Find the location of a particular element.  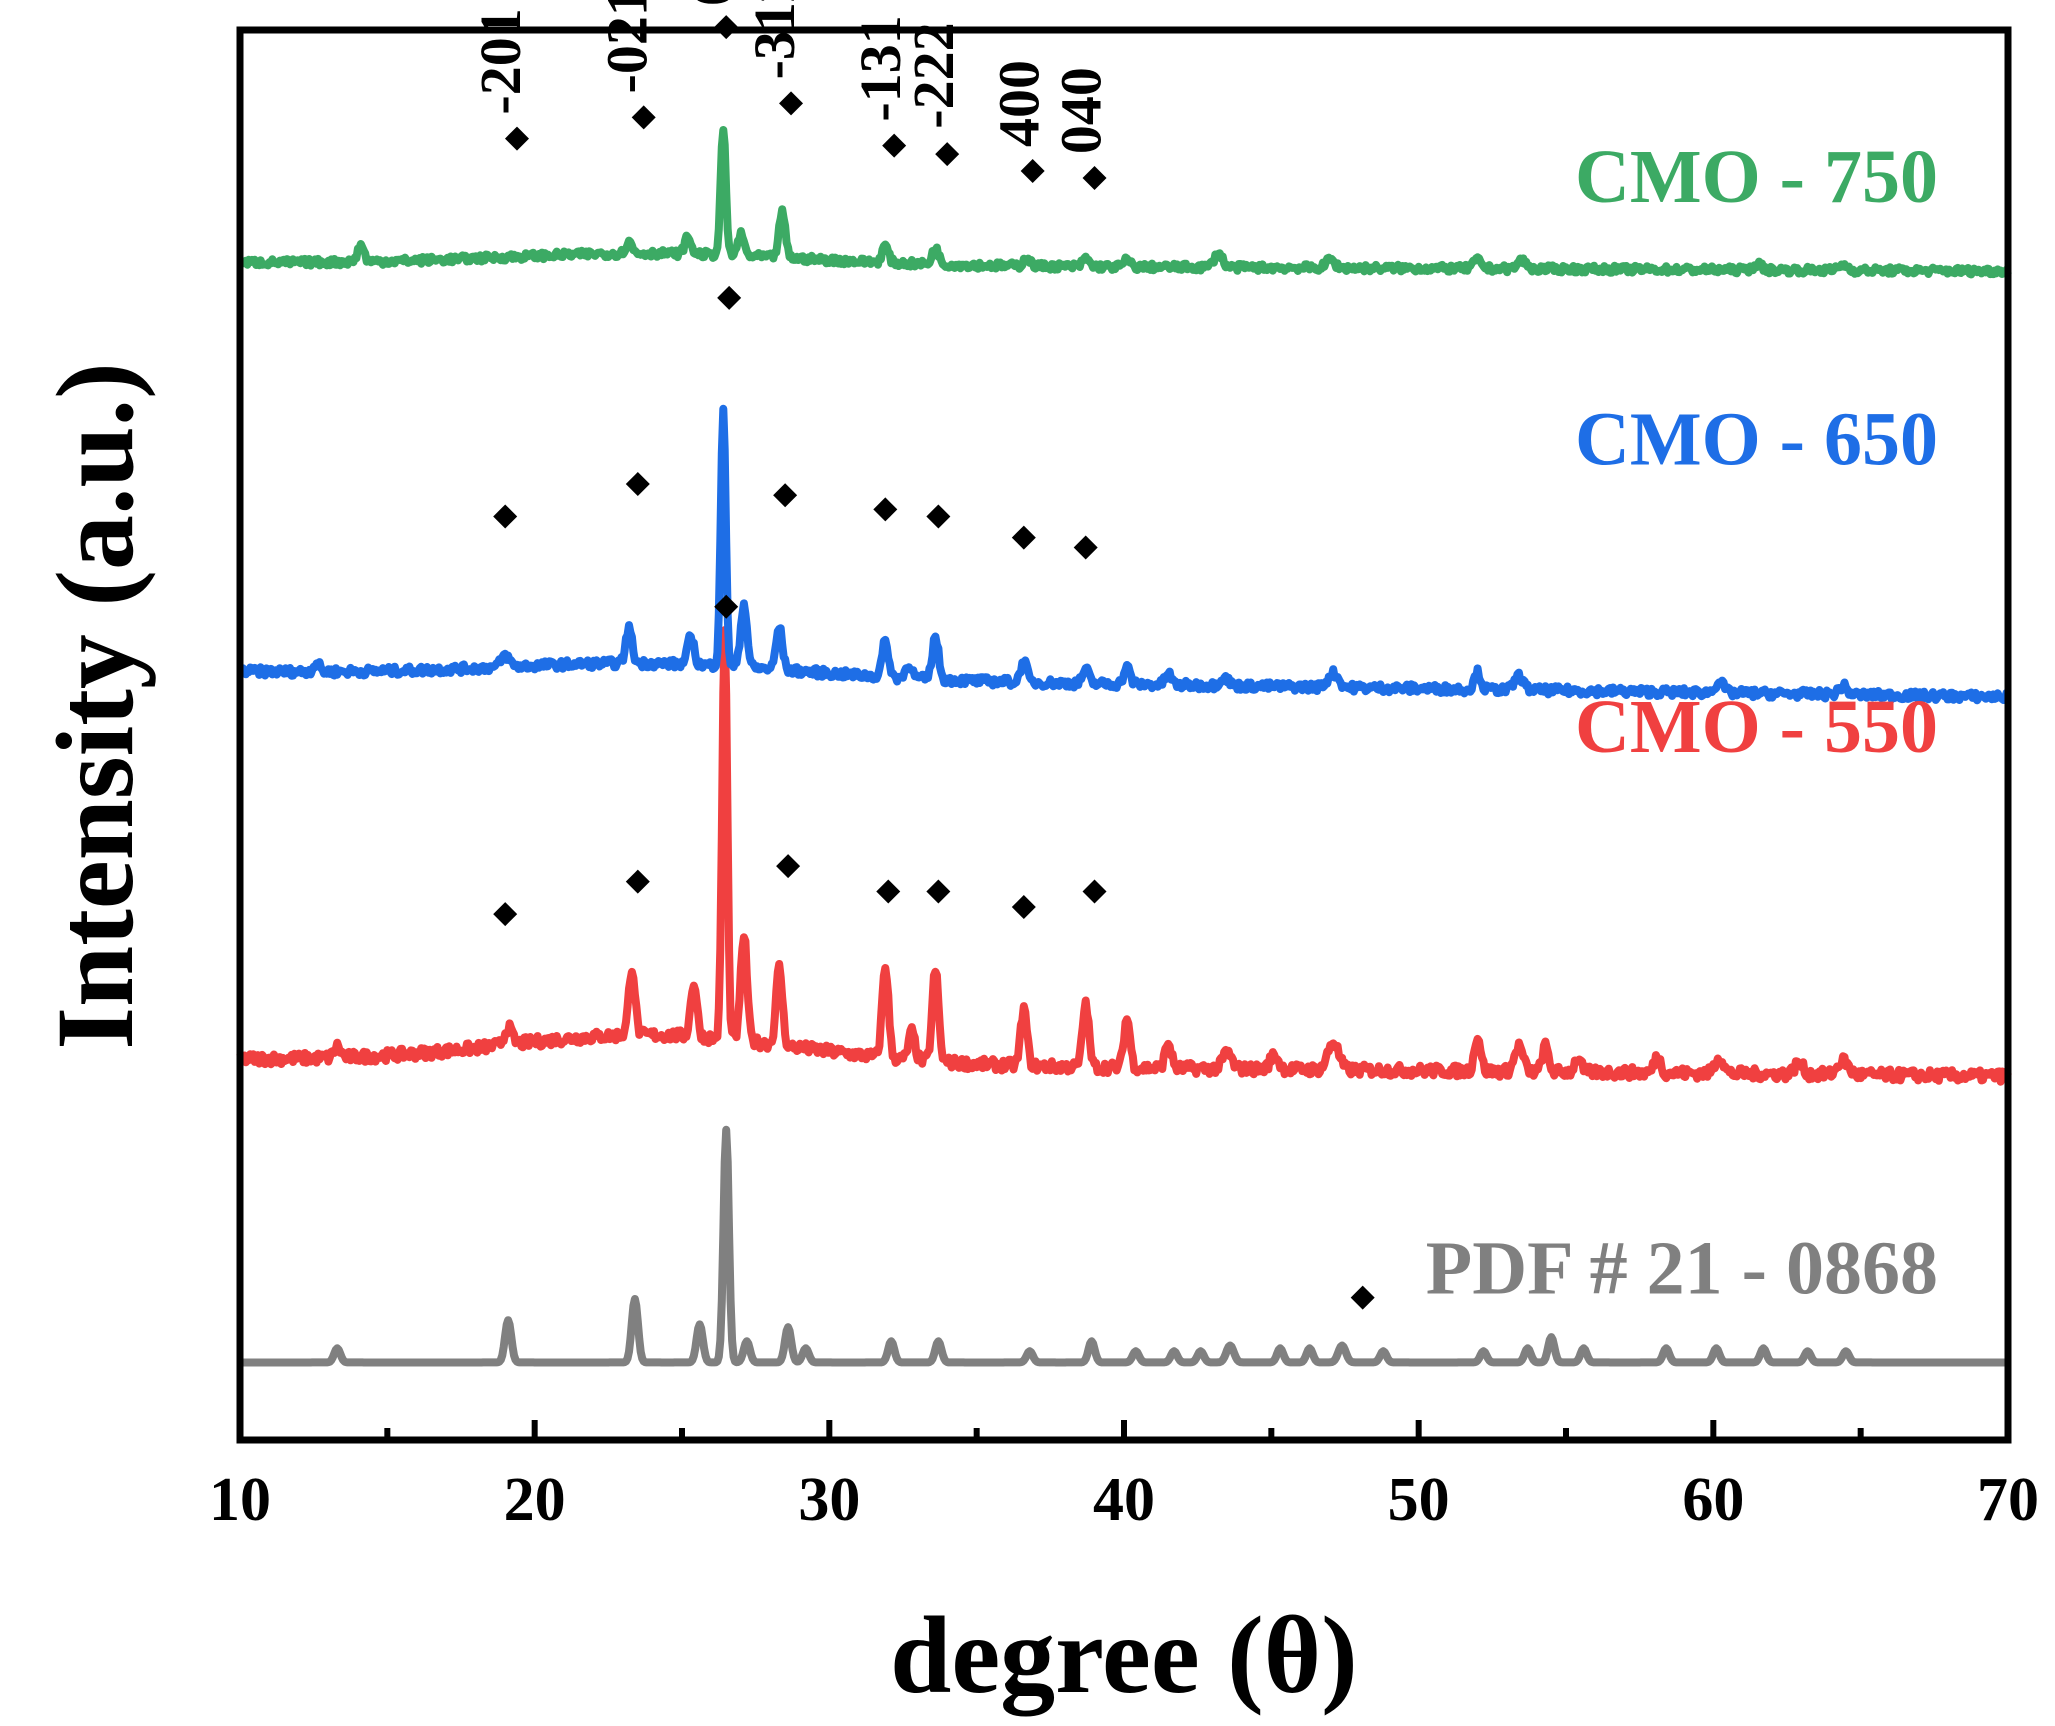

x-tick-label: 10 is located at coordinates (240, 1500).